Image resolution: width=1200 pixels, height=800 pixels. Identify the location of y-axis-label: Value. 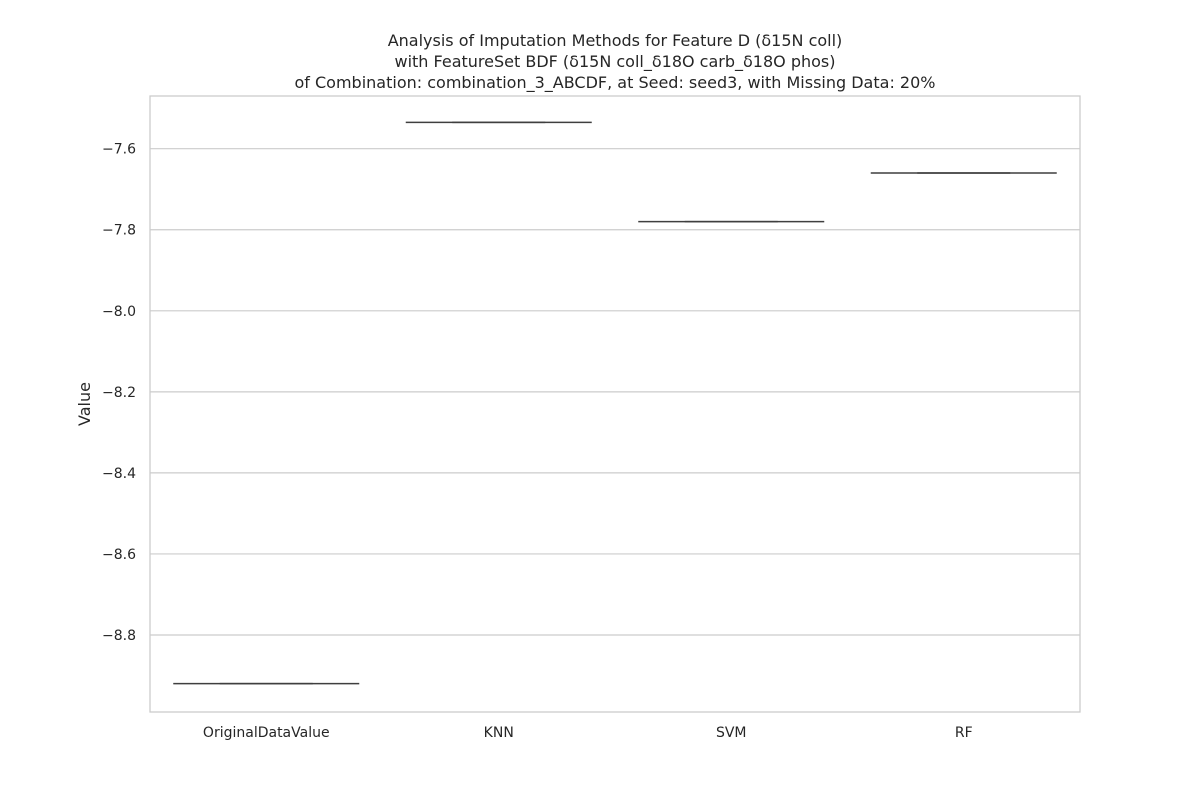
(84, 404).